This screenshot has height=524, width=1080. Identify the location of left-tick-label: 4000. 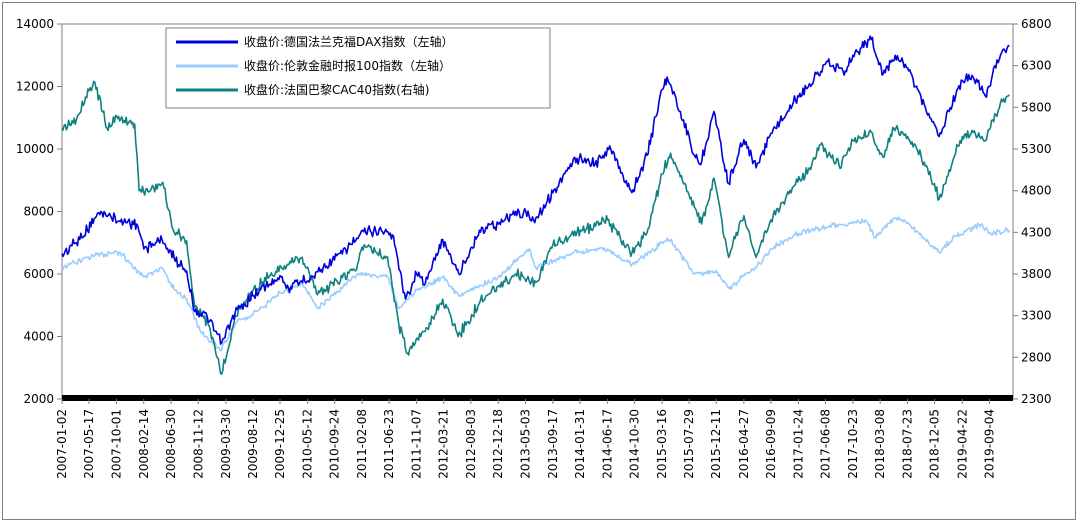
(38, 337).